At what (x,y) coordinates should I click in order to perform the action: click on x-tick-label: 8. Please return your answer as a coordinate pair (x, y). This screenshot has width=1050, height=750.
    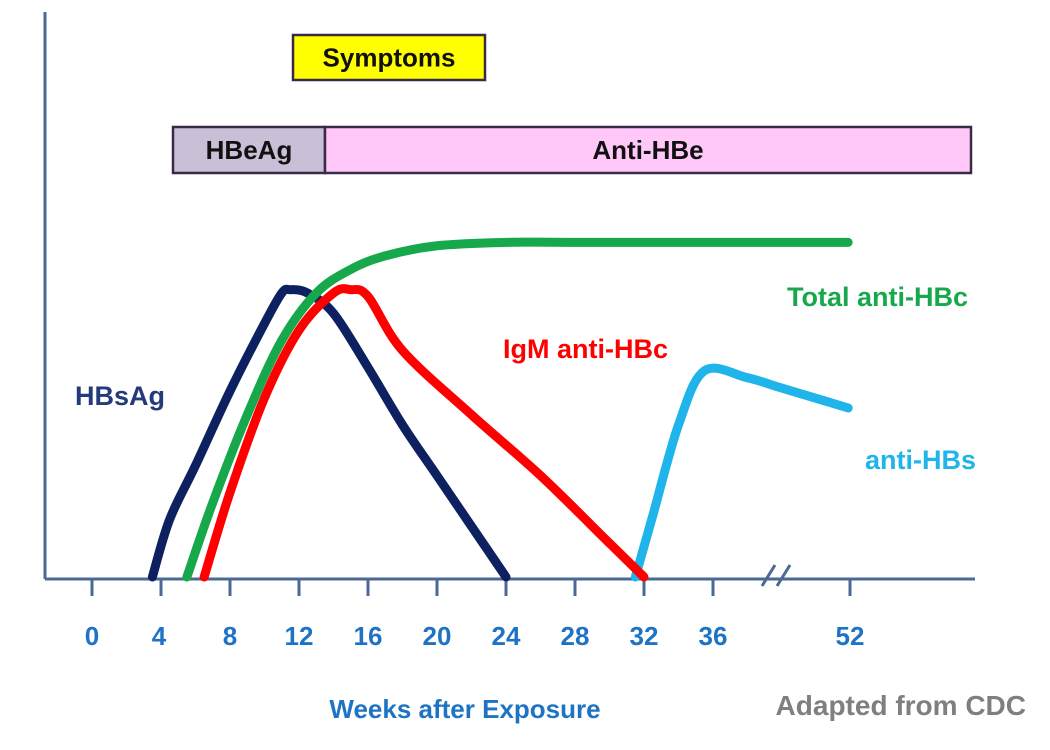
    Looking at the image, I should click on (230, 636).